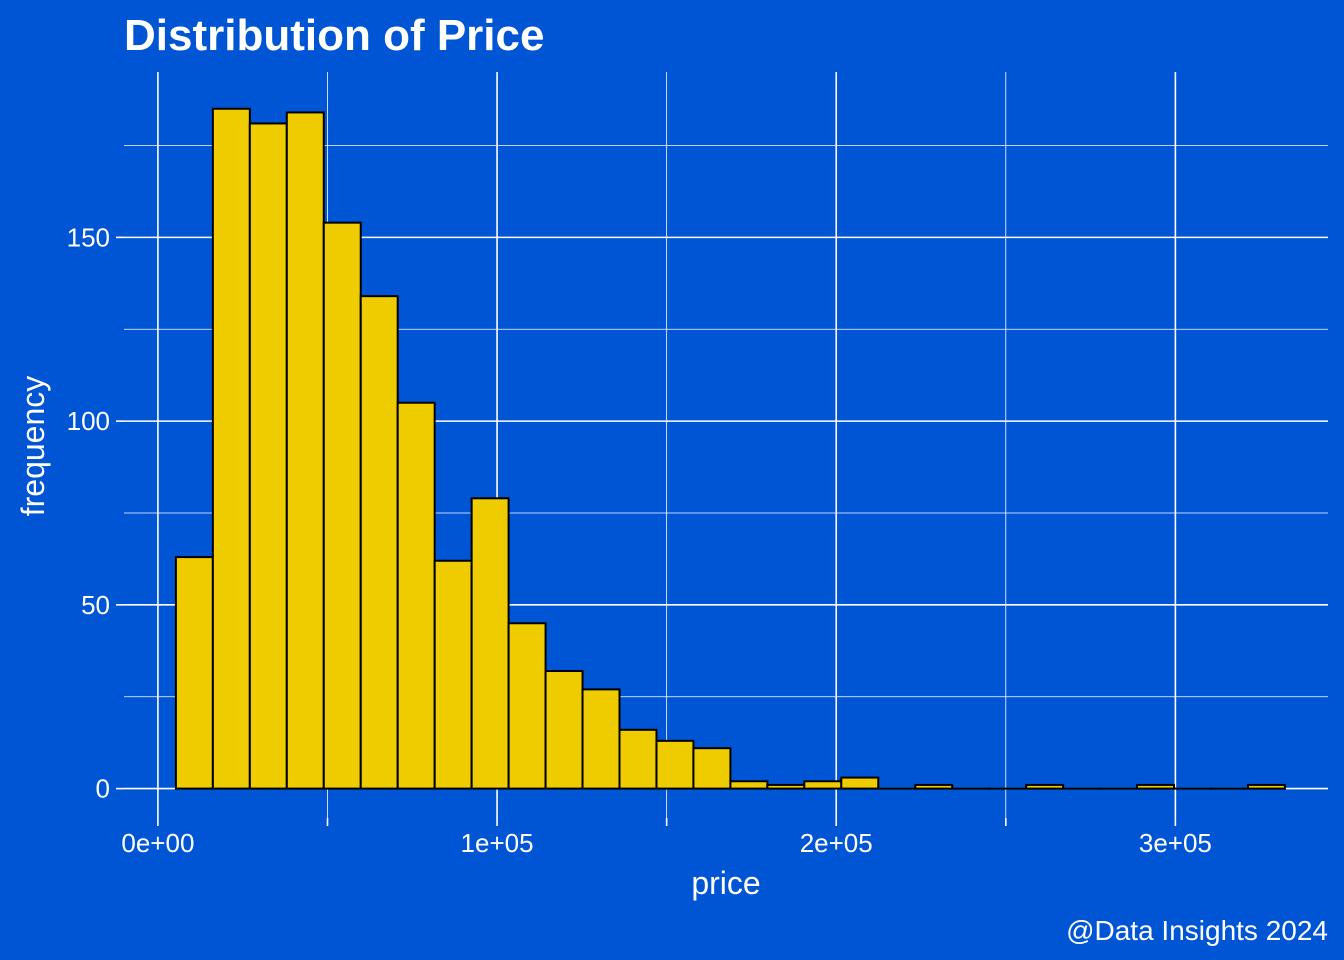  What do you see at coordinates (33, 446) in the screenshot?
I see `y-axis-label: frequency` at bounding box center [33, 446].